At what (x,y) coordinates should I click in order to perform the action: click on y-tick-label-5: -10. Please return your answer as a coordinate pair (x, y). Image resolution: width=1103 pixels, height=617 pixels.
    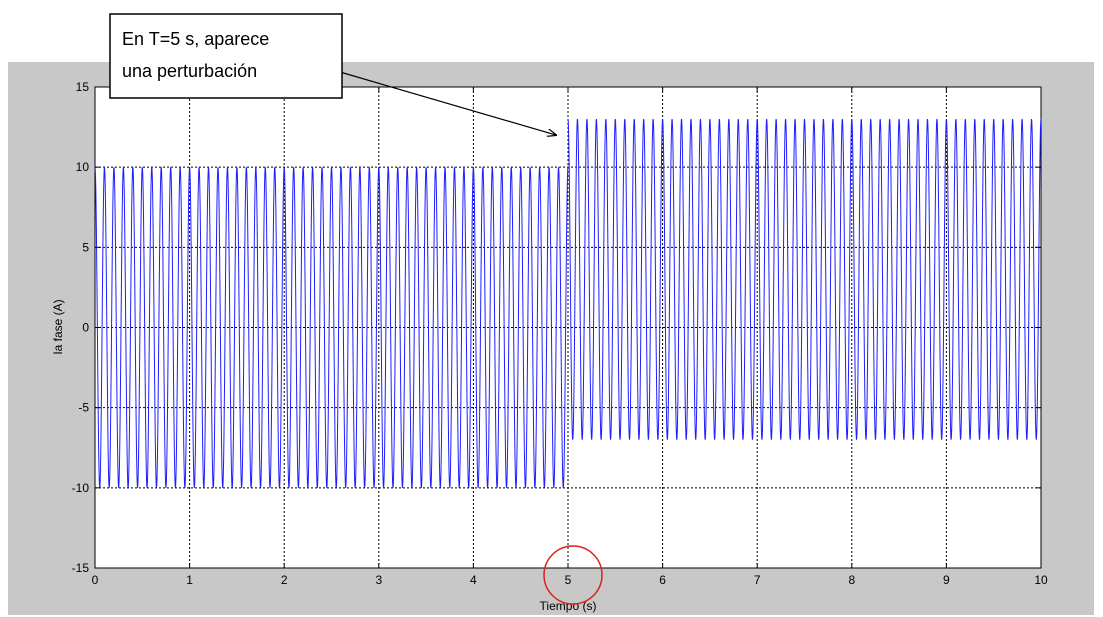
    Looking at the image, I should click on (81, 488).